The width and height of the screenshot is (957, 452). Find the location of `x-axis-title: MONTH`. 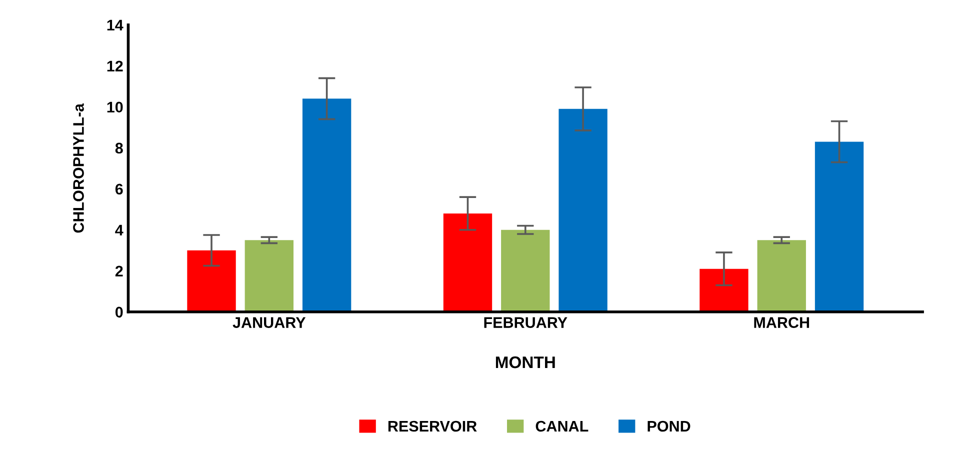

x-axis-title: MONTH is located at coordinates (525, 362).